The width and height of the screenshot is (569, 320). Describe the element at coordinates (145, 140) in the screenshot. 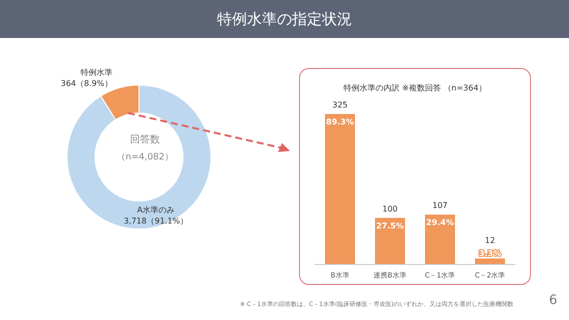

I see `text: 回答数` at that location.